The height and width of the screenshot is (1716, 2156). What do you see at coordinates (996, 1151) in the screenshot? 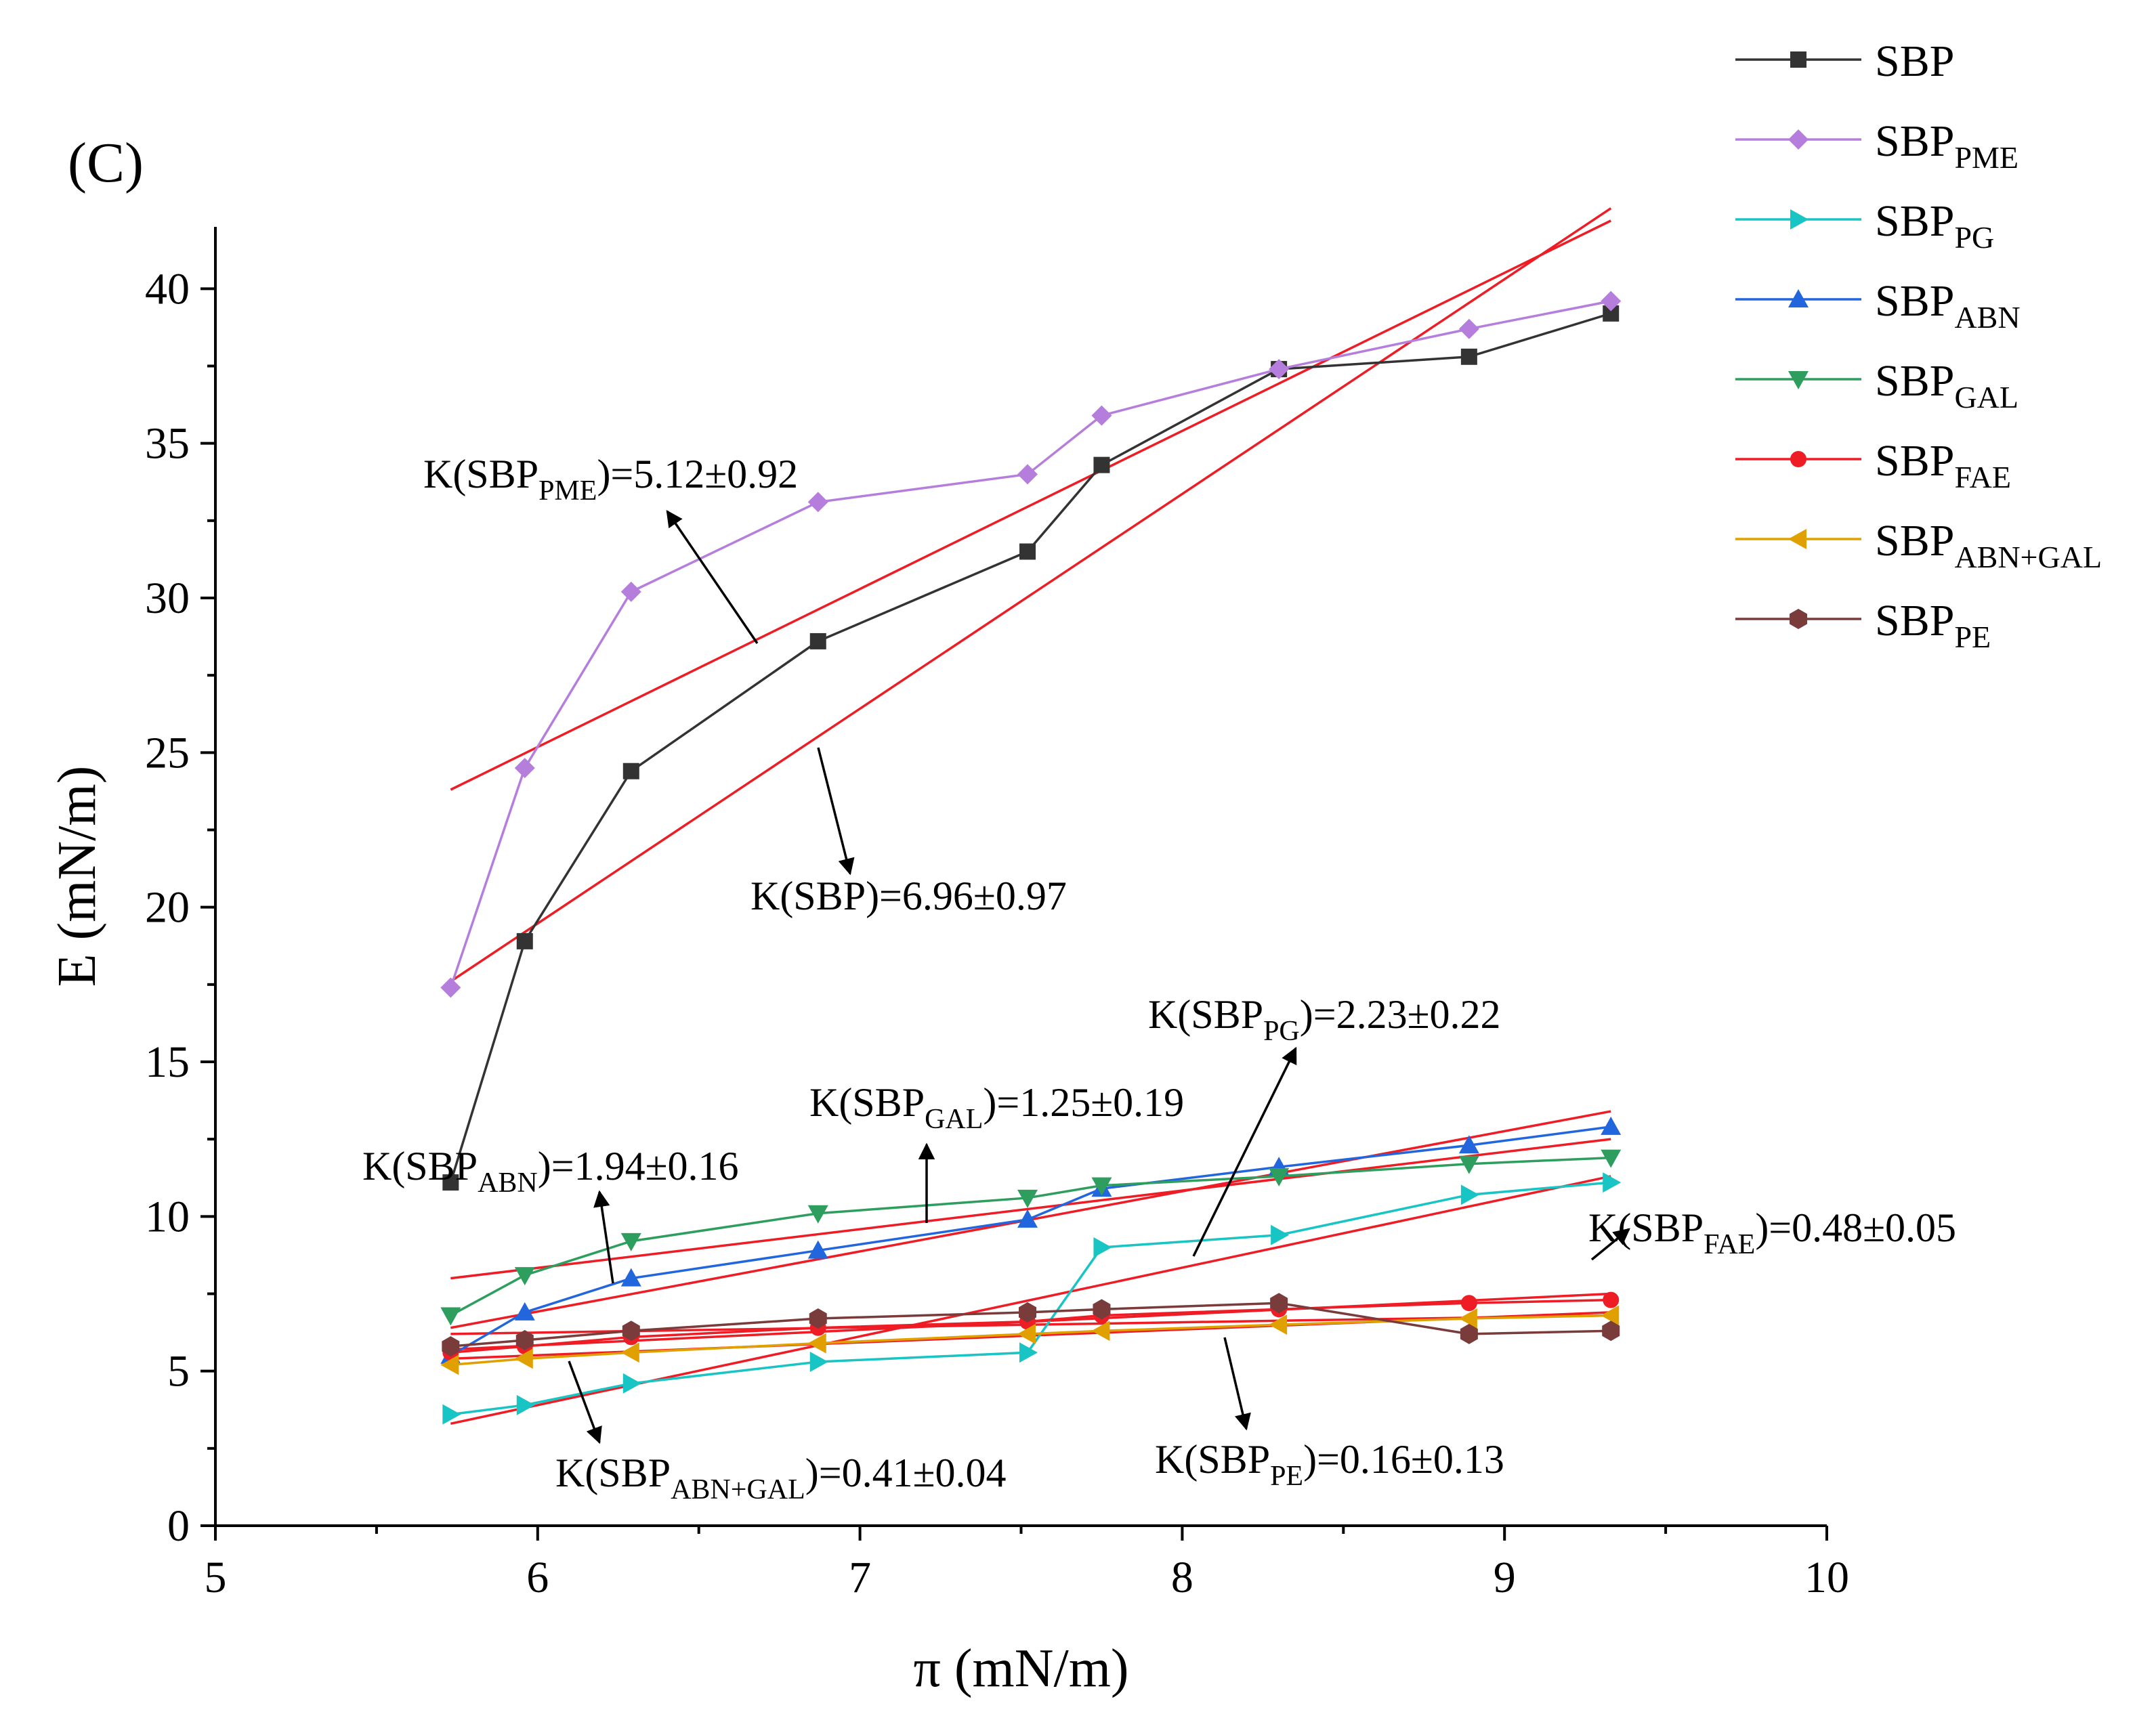
I see `anno-sbp-gal: K(SBPGAL)=1.25±0.19` at bounding box center [996, 1151].